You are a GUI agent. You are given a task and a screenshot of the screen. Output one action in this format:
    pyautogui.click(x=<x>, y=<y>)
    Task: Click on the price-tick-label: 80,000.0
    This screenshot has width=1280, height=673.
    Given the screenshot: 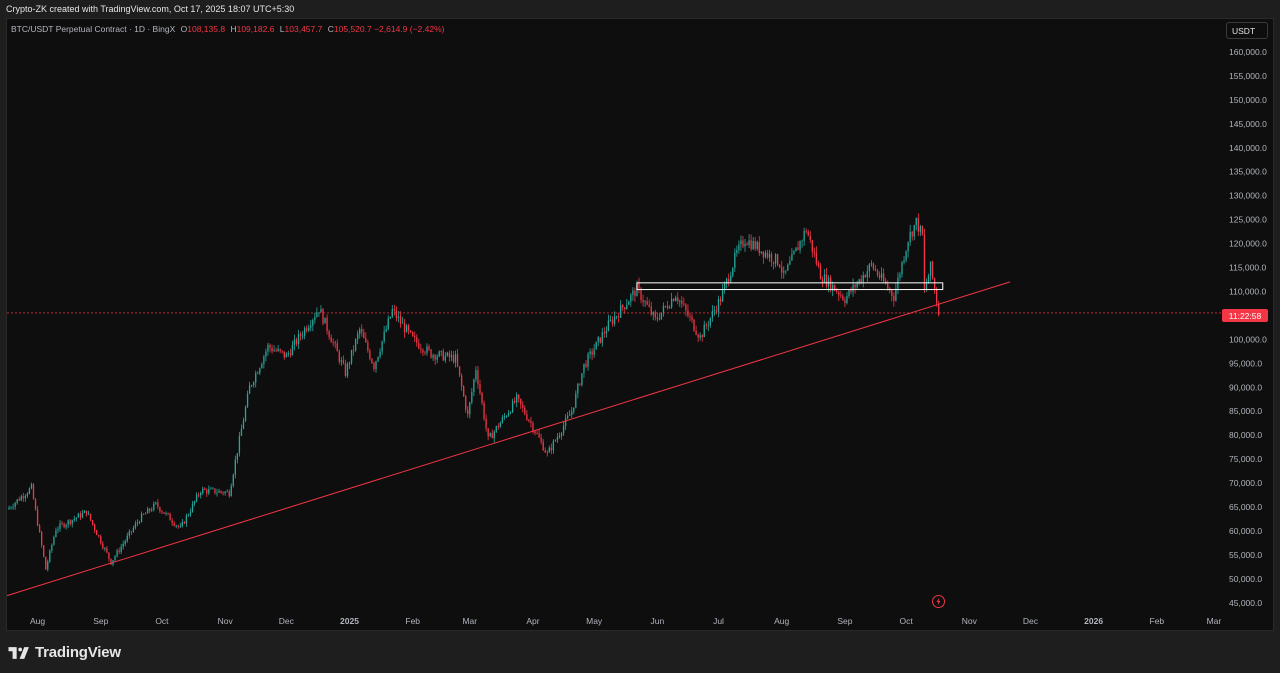 What is the action you would take?
    pyautogui.click(x=1245, y=435)
    